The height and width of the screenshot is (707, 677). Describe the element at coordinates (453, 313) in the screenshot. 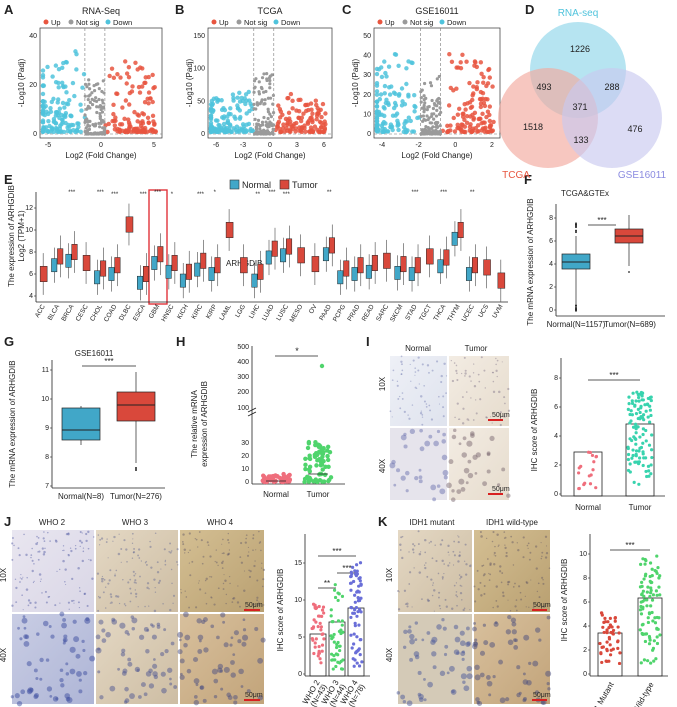

I see `e-xtick-THYM: THYM` at that location.